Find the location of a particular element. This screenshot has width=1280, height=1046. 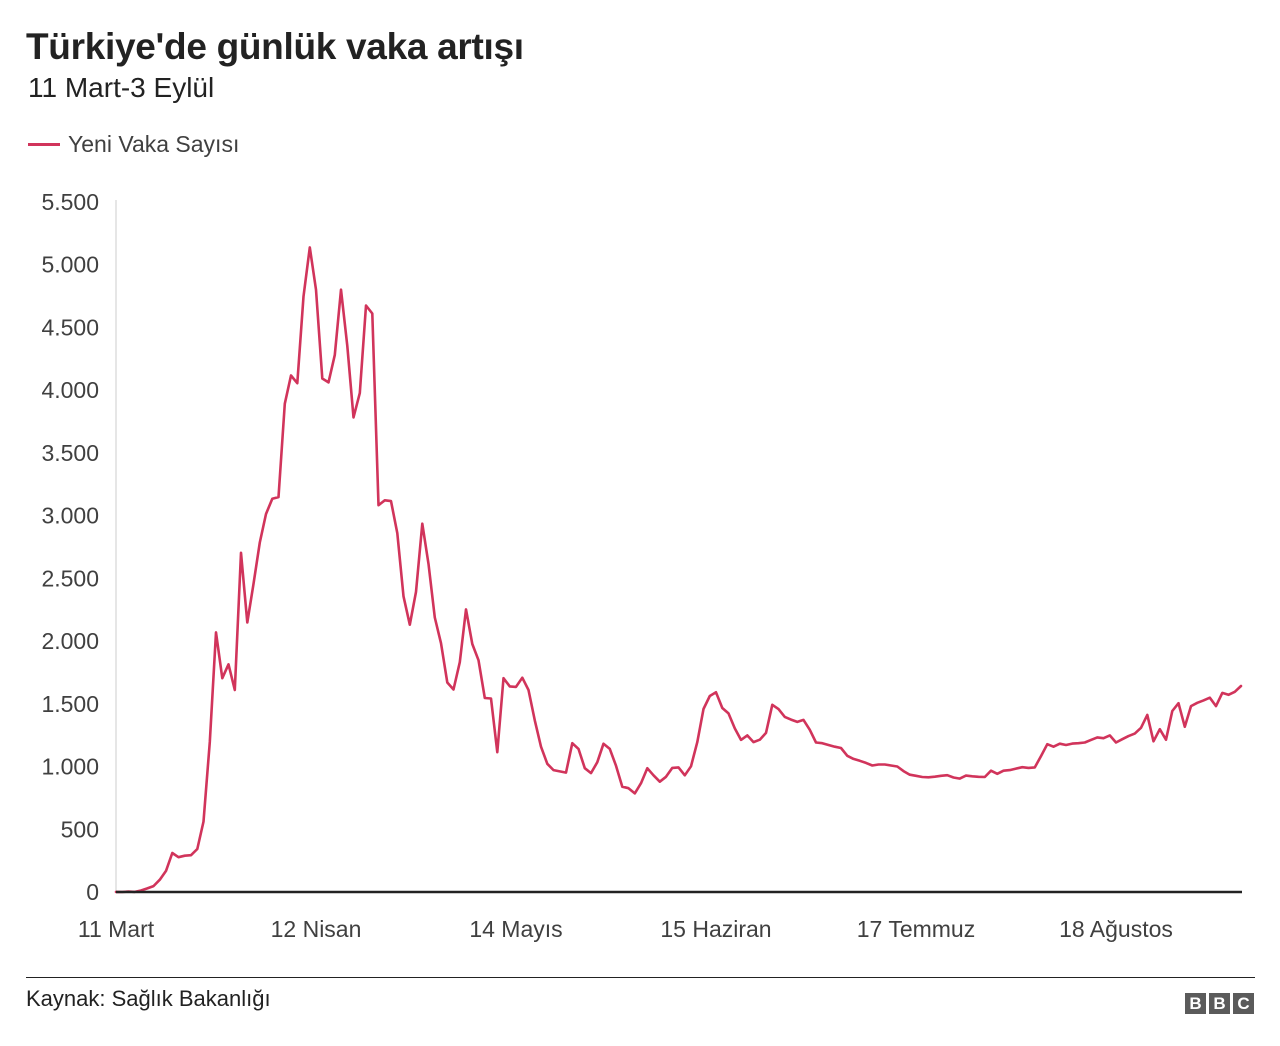

chart-title: Türkiye'de günlük vaka artışı is located at coordinates (275, 46).